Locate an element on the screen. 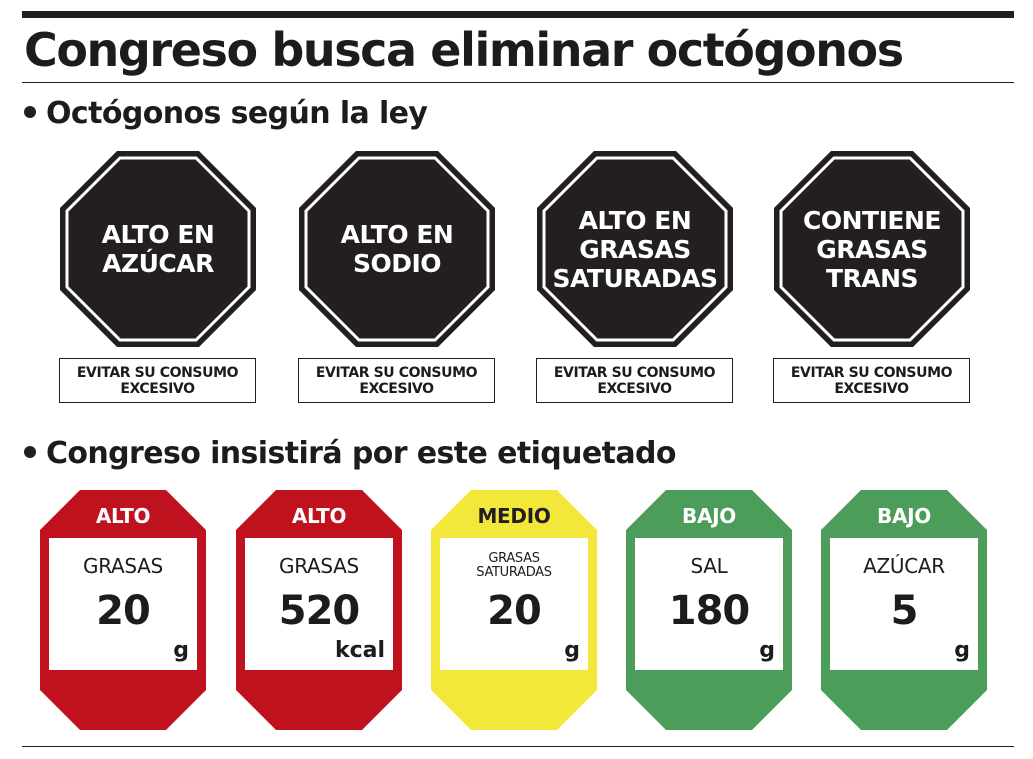 Image resolution: width=1033 pixels, height=759 pixels. text-line: SAL is located at coordinates (709, 566).